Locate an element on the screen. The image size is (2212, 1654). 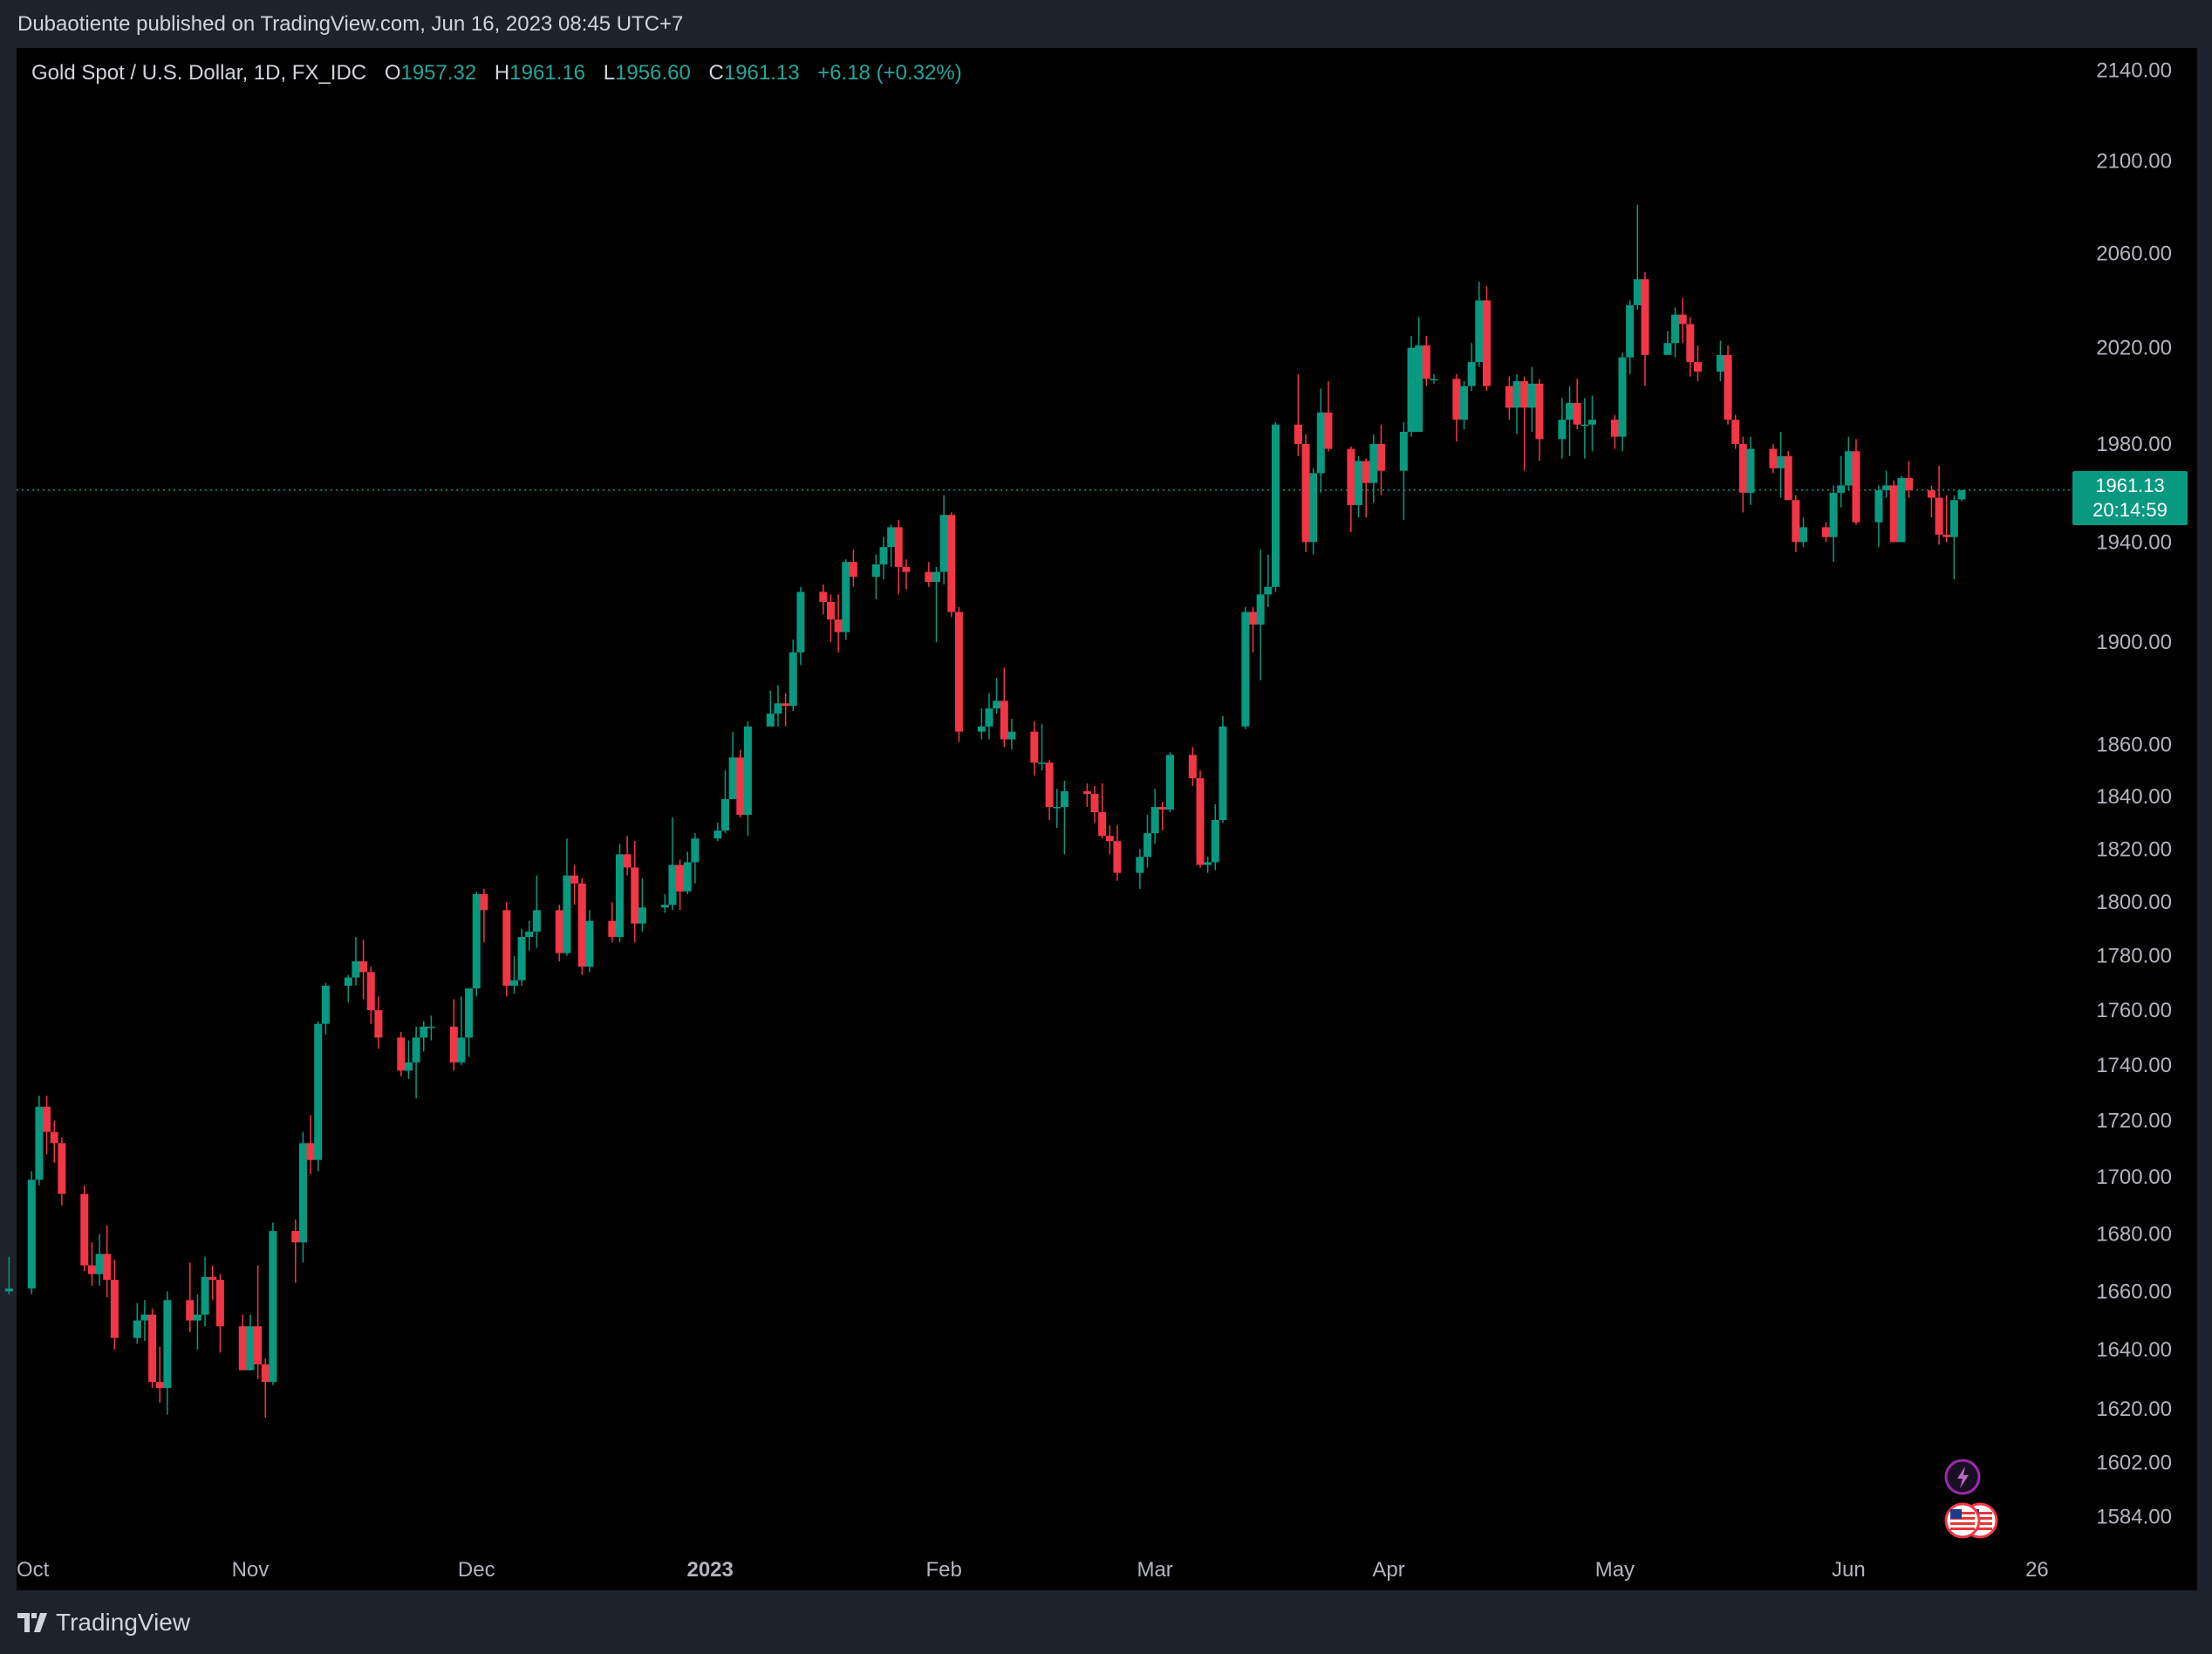
high-value: 1961.16 is located at coordinates (547, 73).